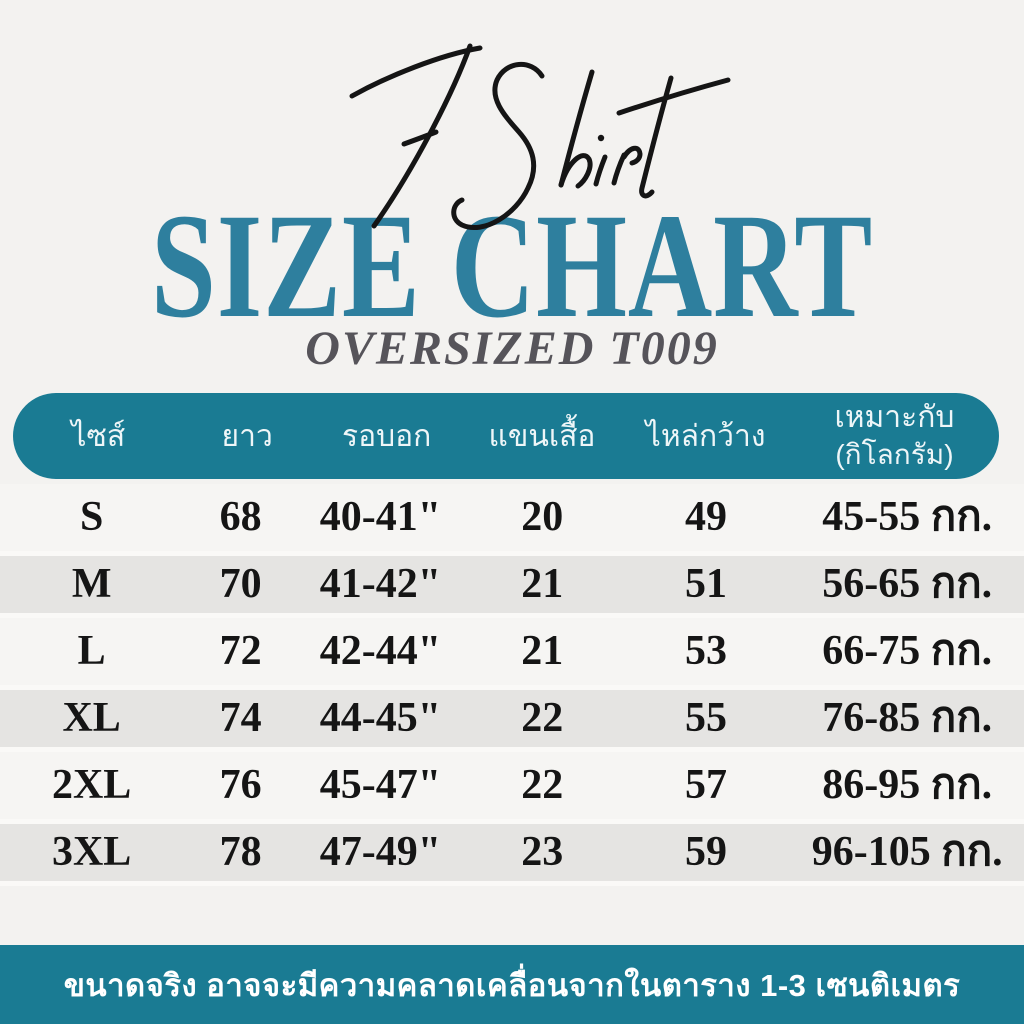 The image size is (1024, 1024). I want to click on cell-chest: 45-47", so click(380, 785).